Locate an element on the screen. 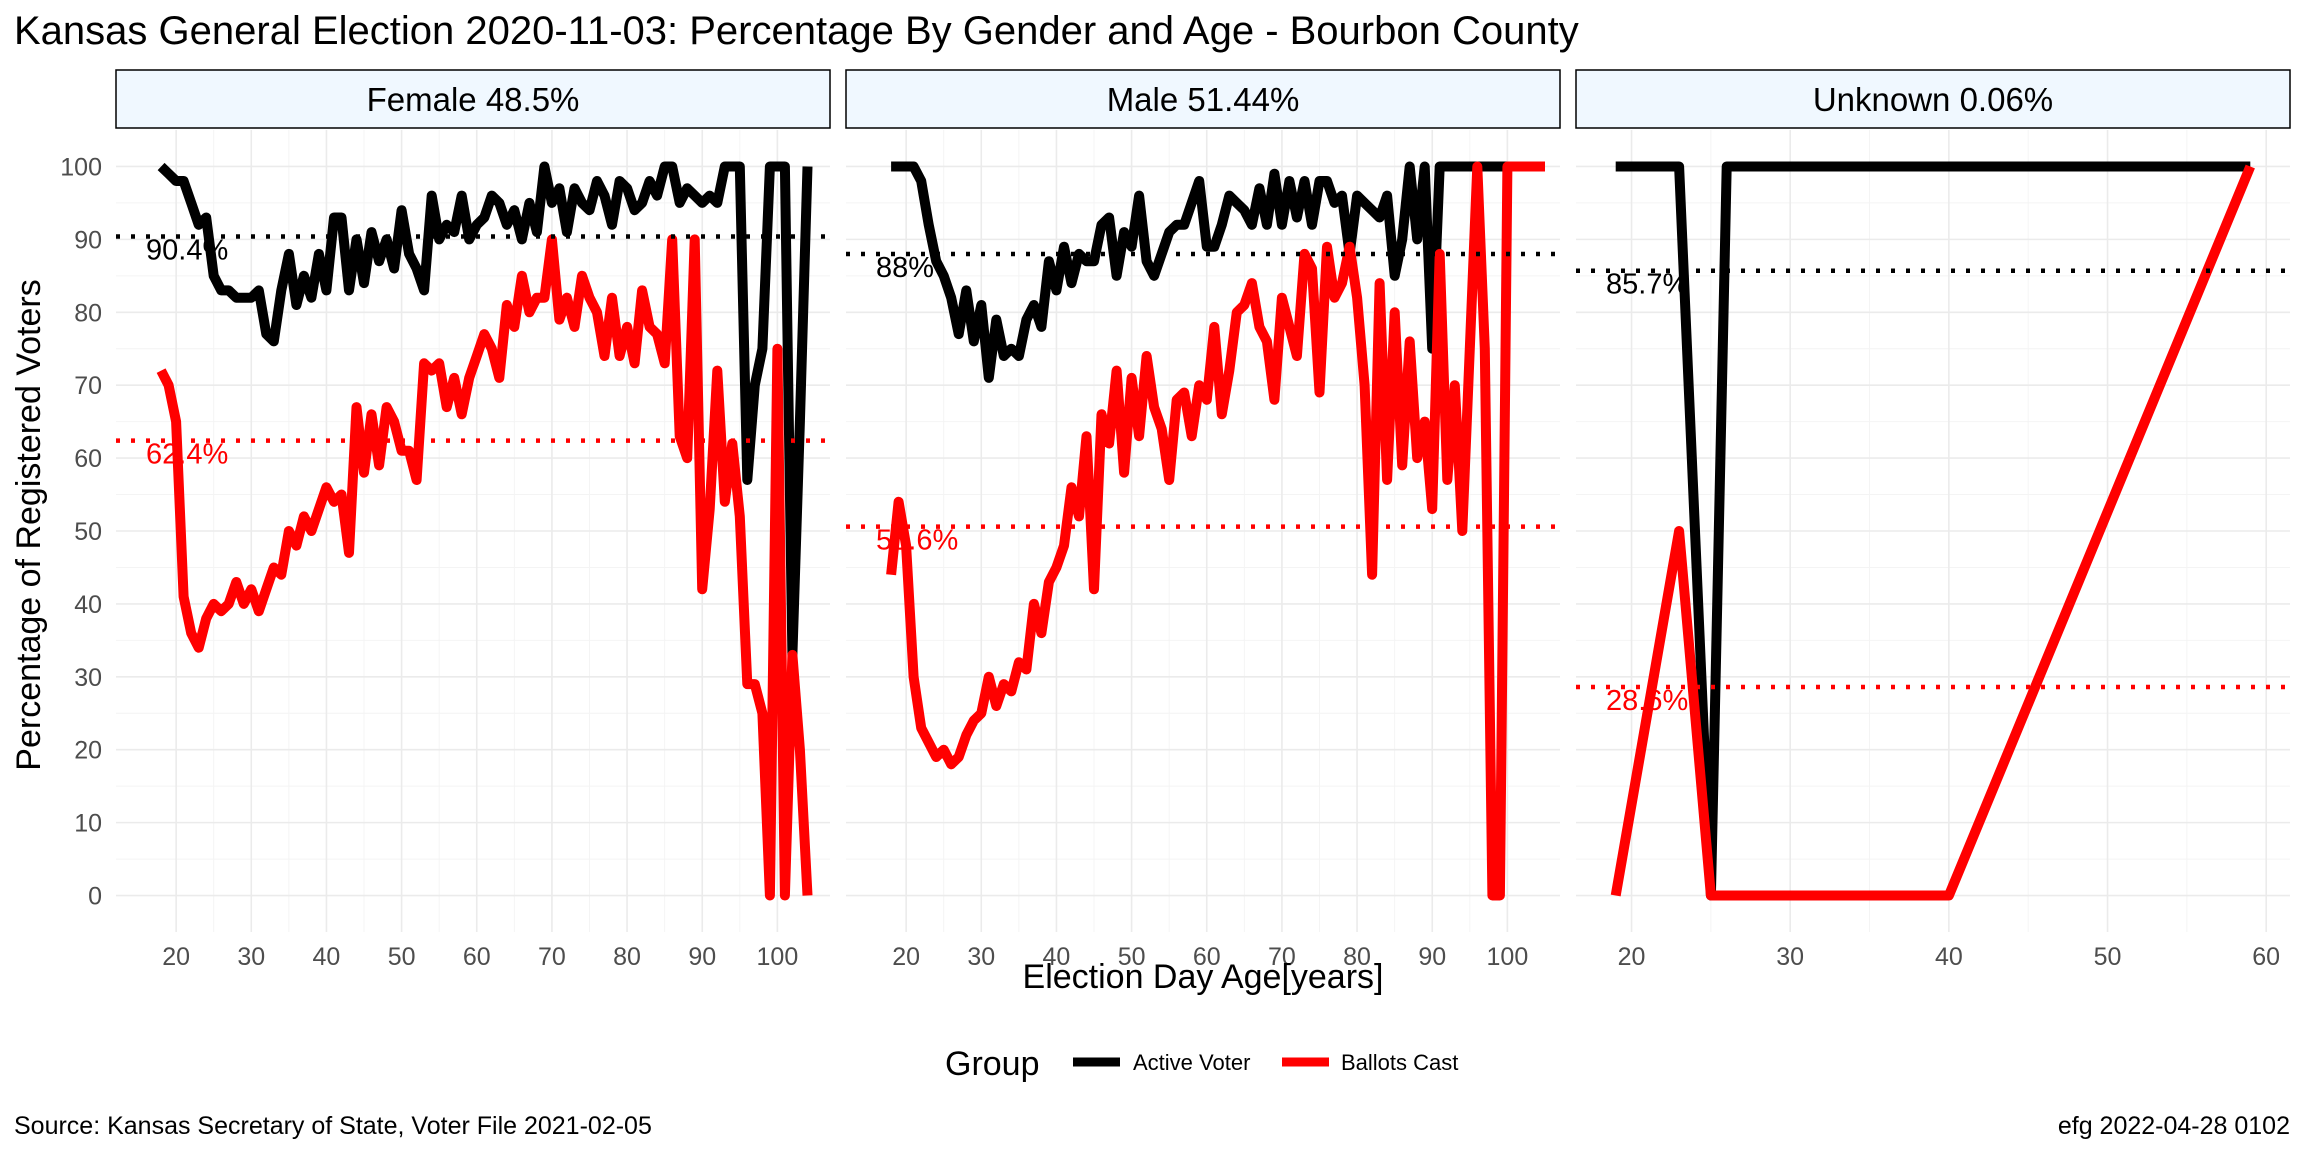  legend-label-ballots-cast: Ballots Cast is located at coordinates (1399, 1062).